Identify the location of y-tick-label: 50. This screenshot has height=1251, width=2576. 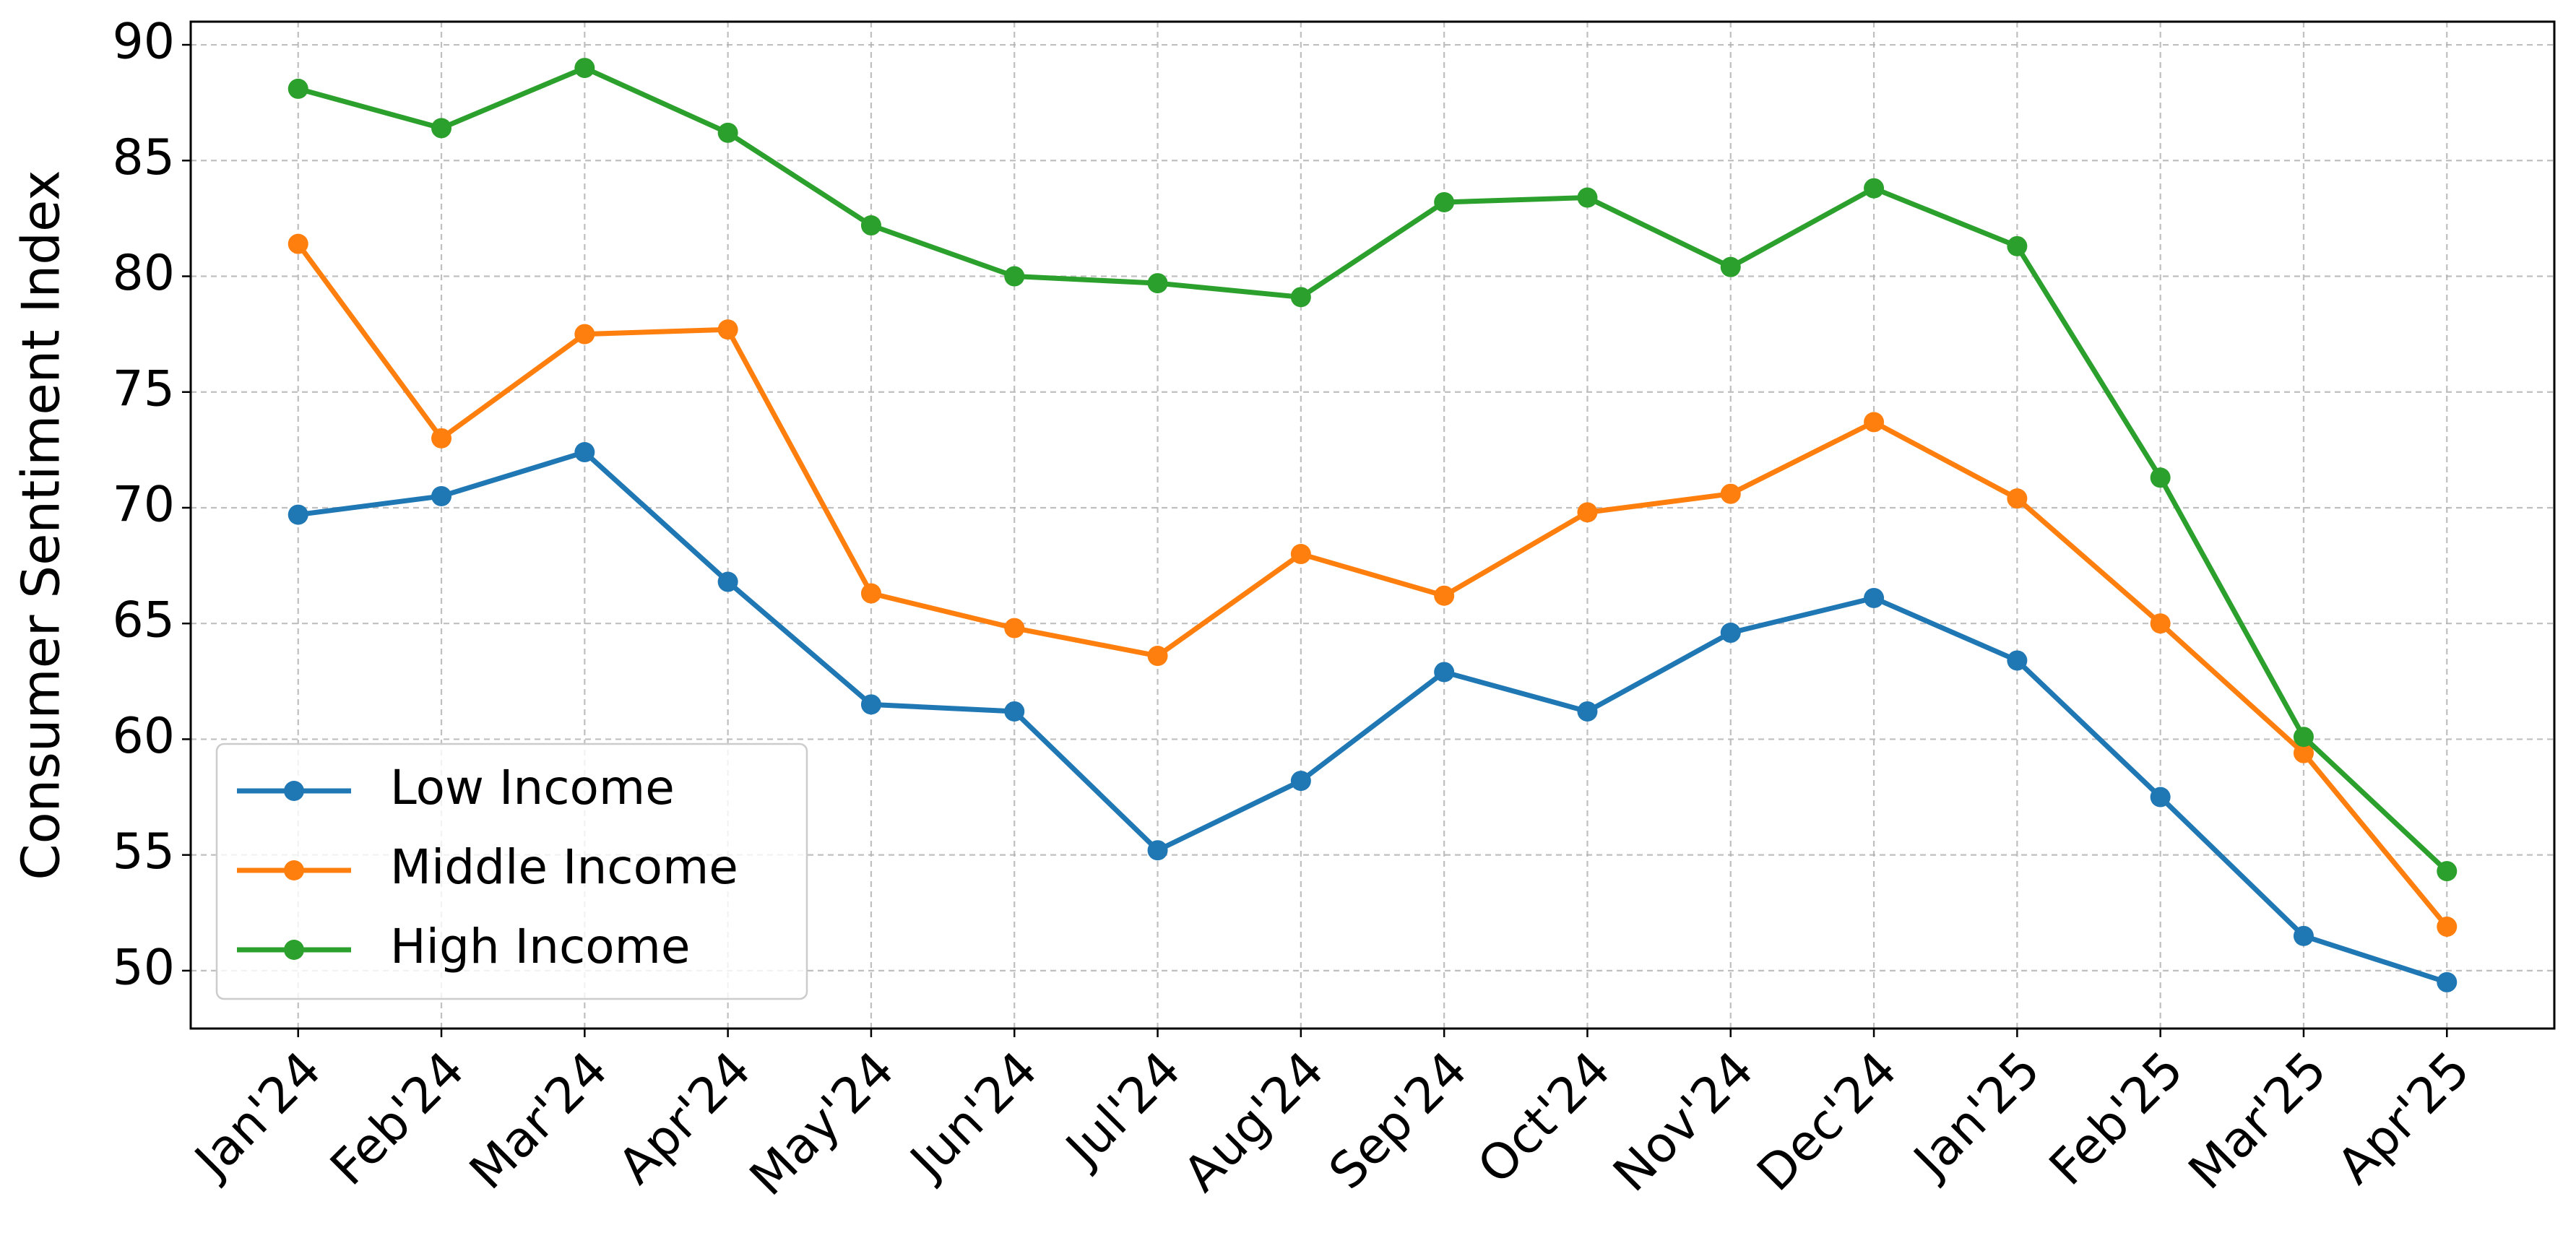
(144, 967).